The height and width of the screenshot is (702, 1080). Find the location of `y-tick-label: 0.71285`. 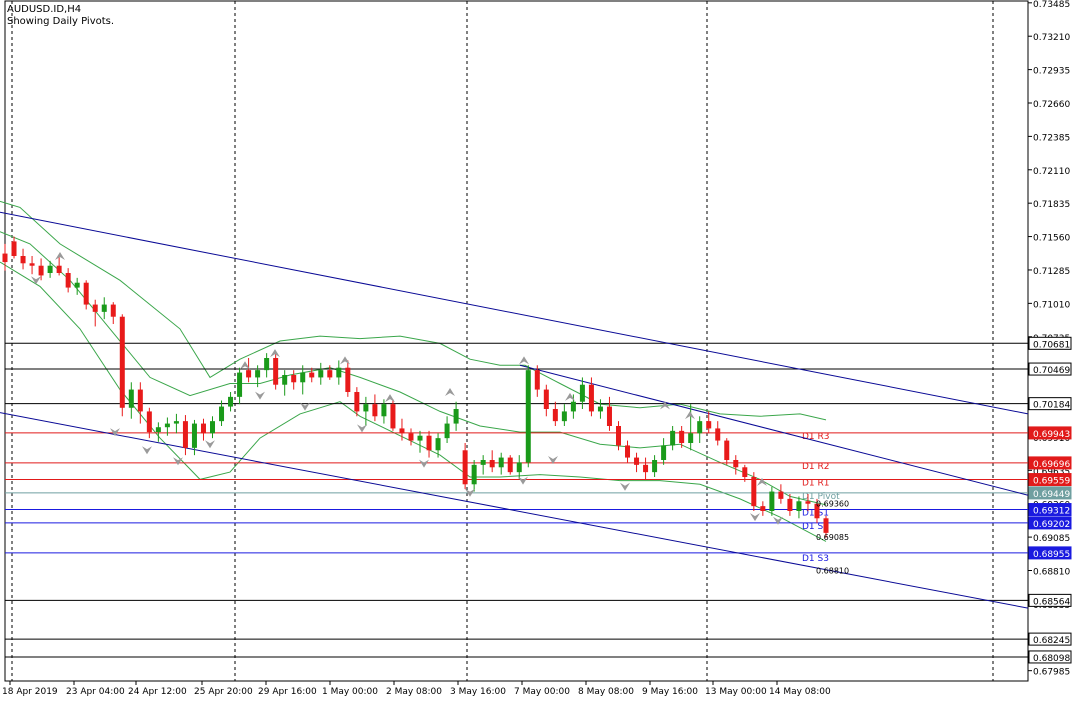

y-tick-label: 0.71285 is located at coordinates (1051, 272).